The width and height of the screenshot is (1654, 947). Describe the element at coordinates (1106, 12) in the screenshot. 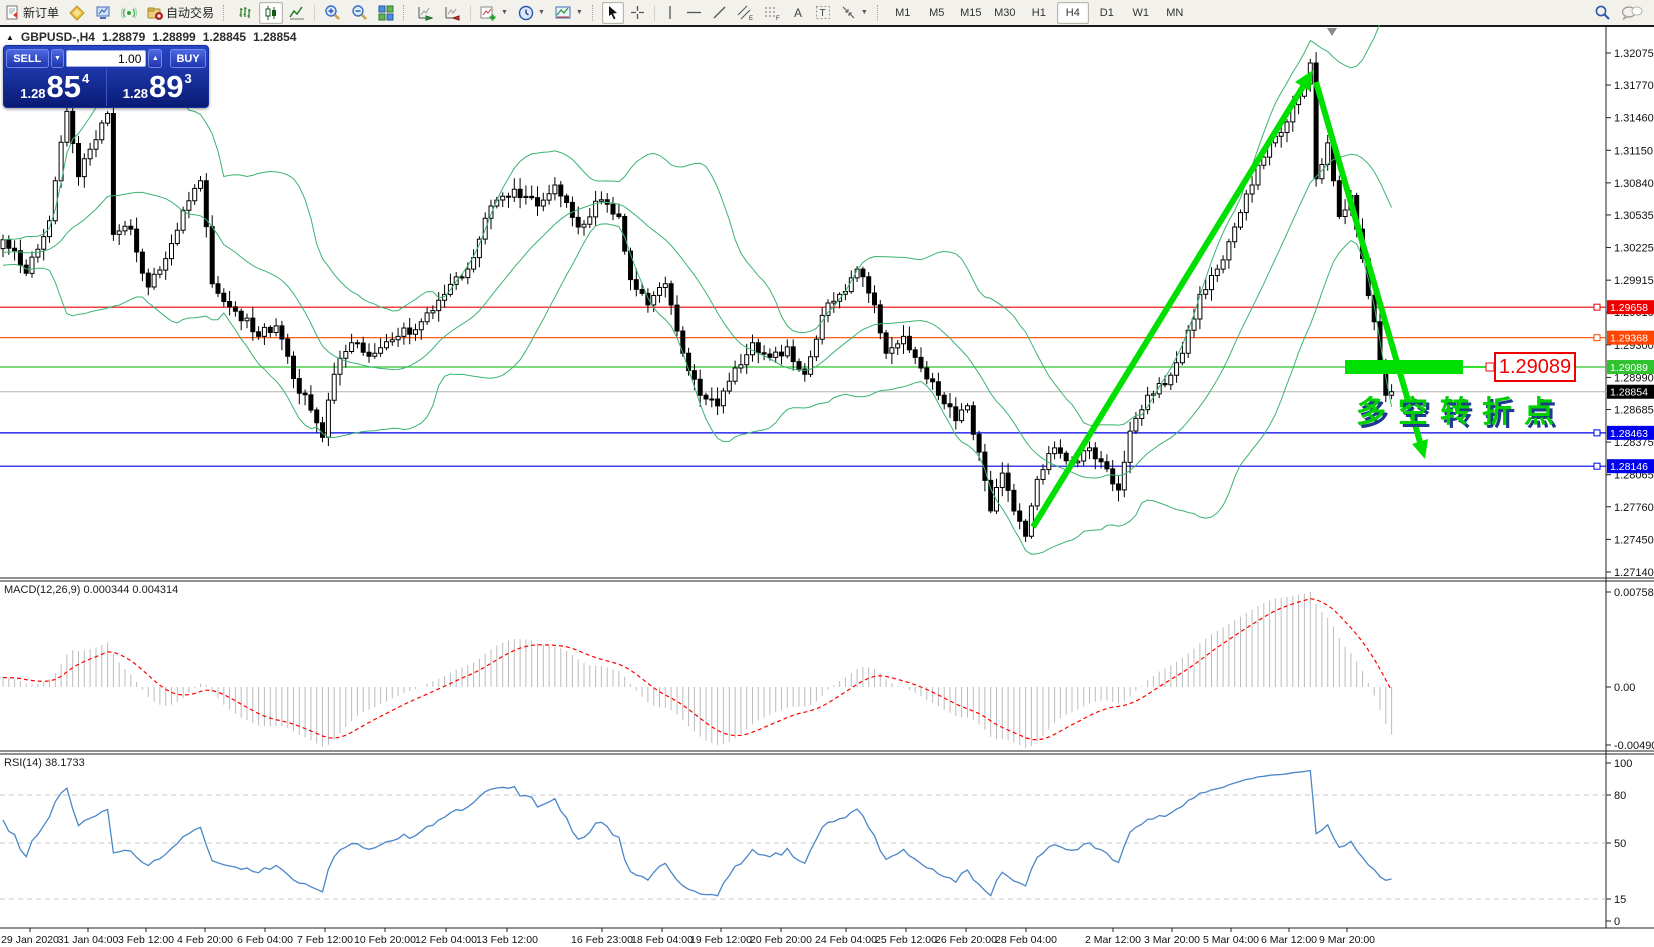

I see `timeframe-D1: D1` at that location.